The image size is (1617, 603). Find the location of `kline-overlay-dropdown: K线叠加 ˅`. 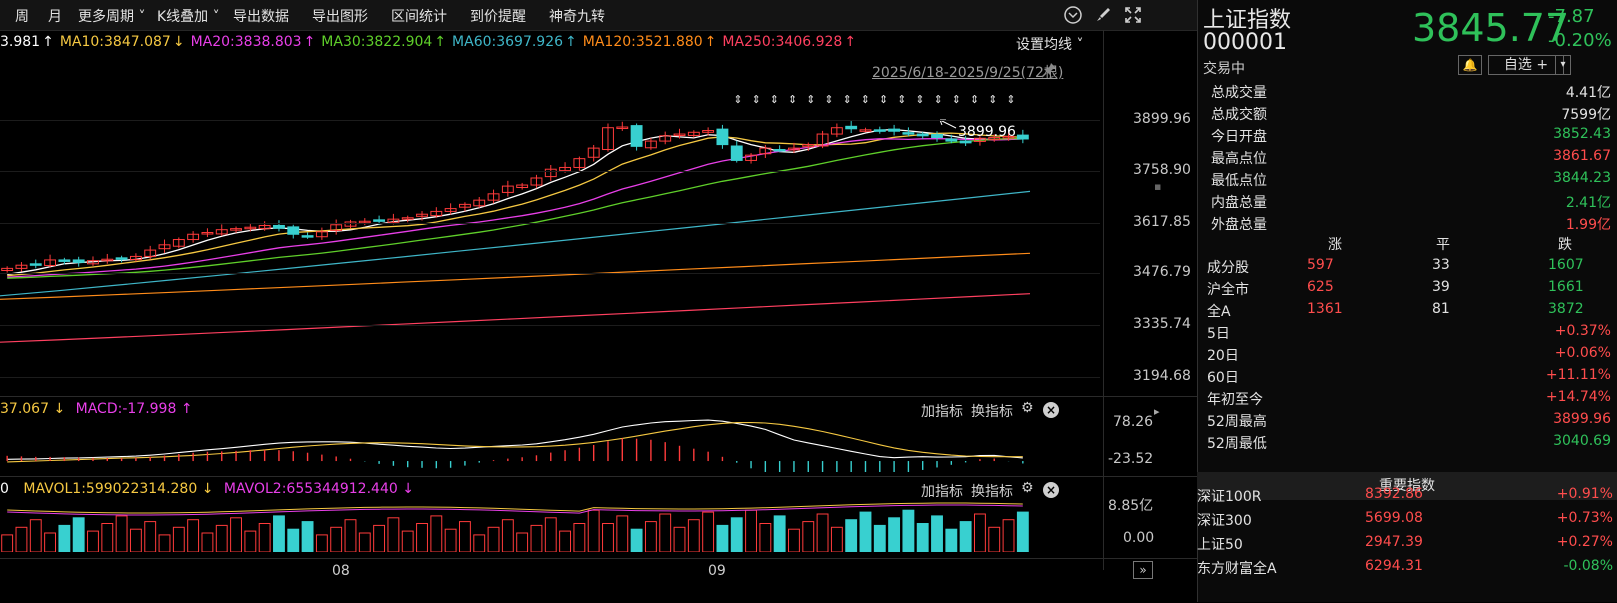

kline-overlay-dropdown: K线叠加 ˅ is located at coordinates (188, 16).